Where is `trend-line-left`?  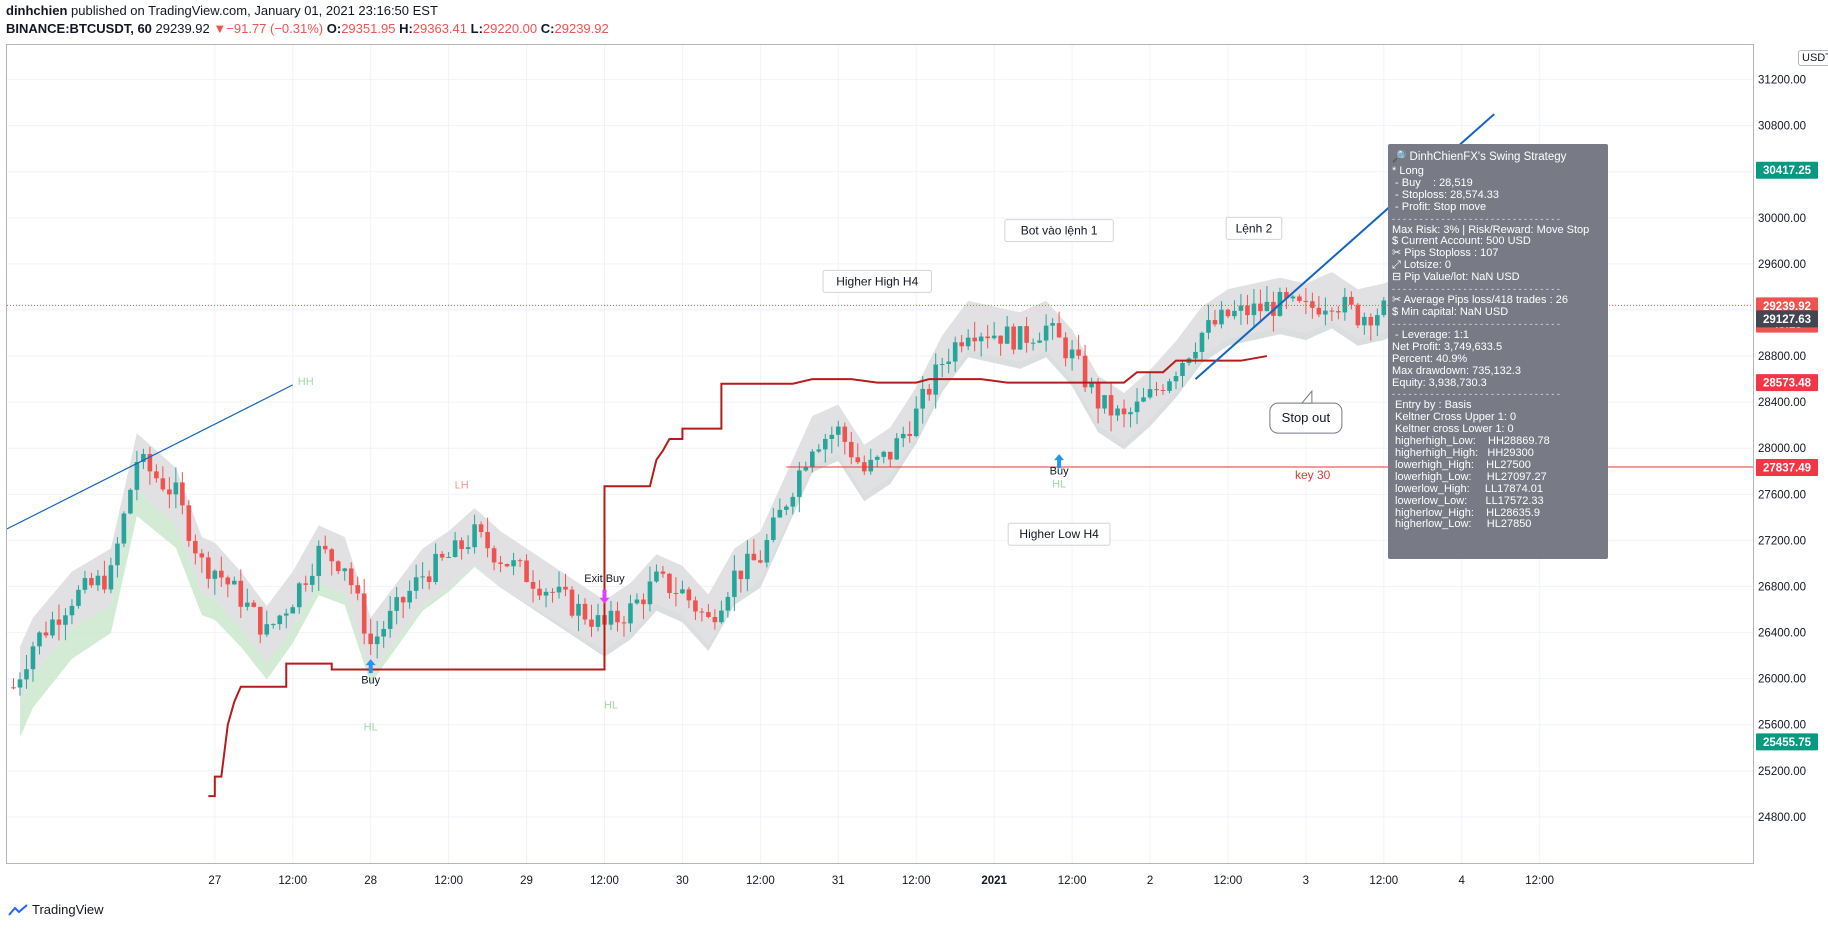 trend-line-left is located at coordinates (150, 457).